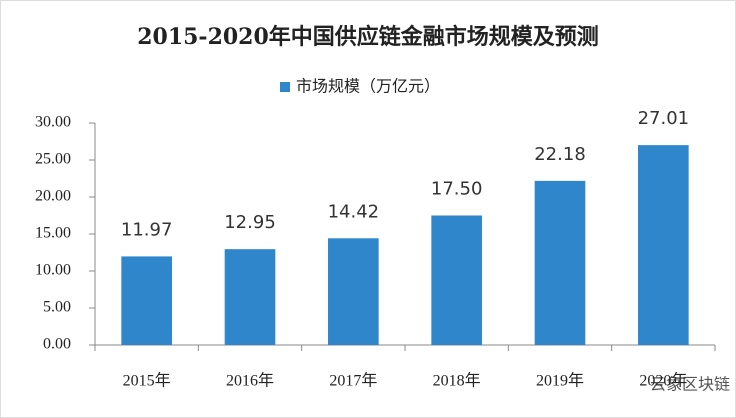 This screenshot has height=418, width=736. Describe the element at coordinates (250, 381) in the screenshot. I see `x-tick-label: 2016年` at that location.